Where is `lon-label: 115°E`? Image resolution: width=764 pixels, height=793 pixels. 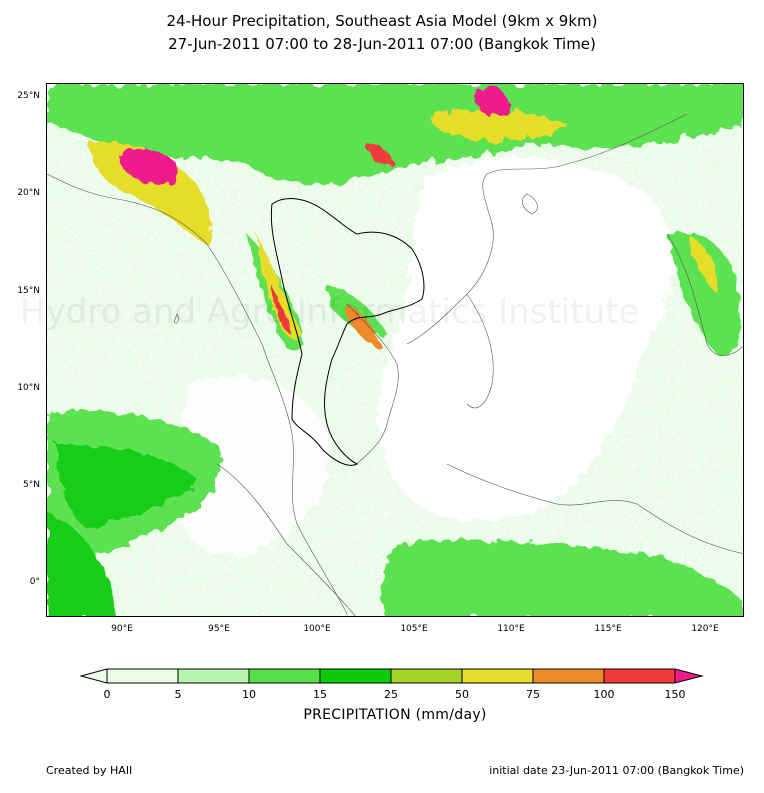 lon-label: 115°E is located at coordinates (608, 629).